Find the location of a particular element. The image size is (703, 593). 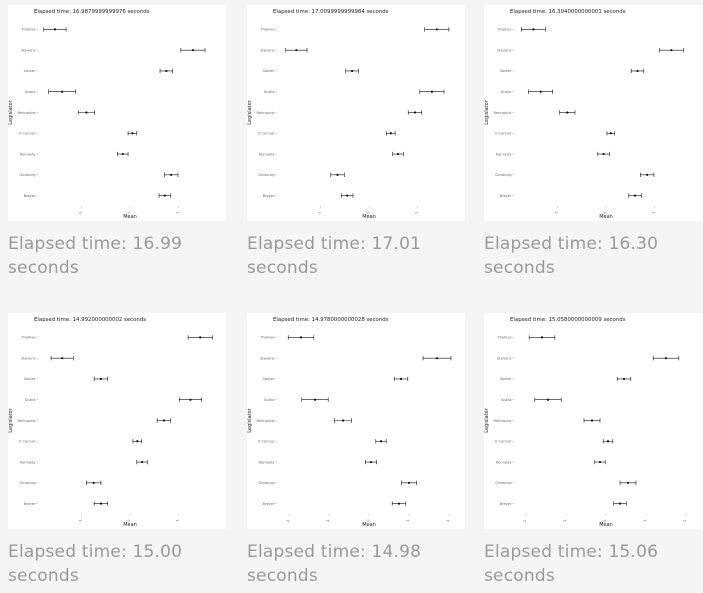

chart-title: Elapsed time: 14.992000000002 seconds is located at coordinates (90, 320).